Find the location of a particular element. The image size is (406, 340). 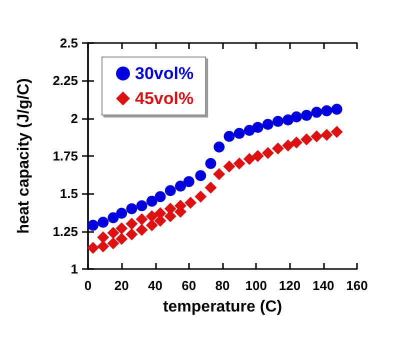

x-tick-label: 80 is located at coordinates (222, 285).